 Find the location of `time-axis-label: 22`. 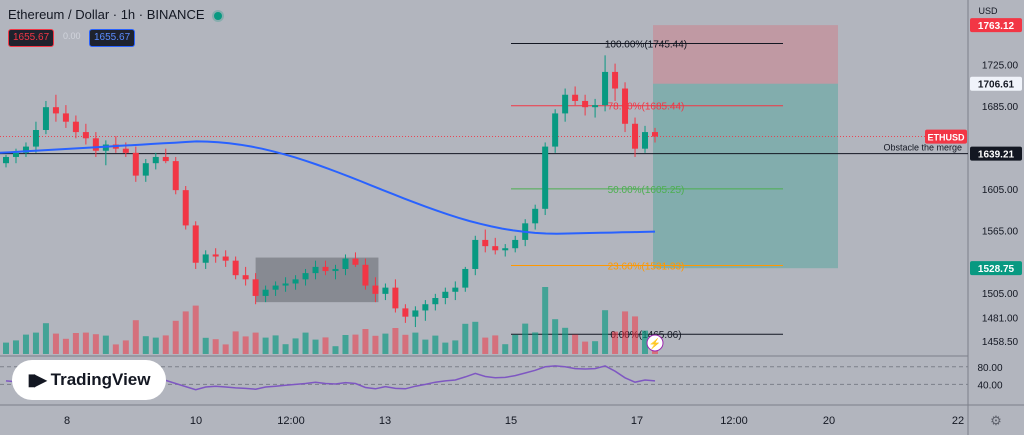

time-axis-label: 22 is located at coordinates (958, 421).